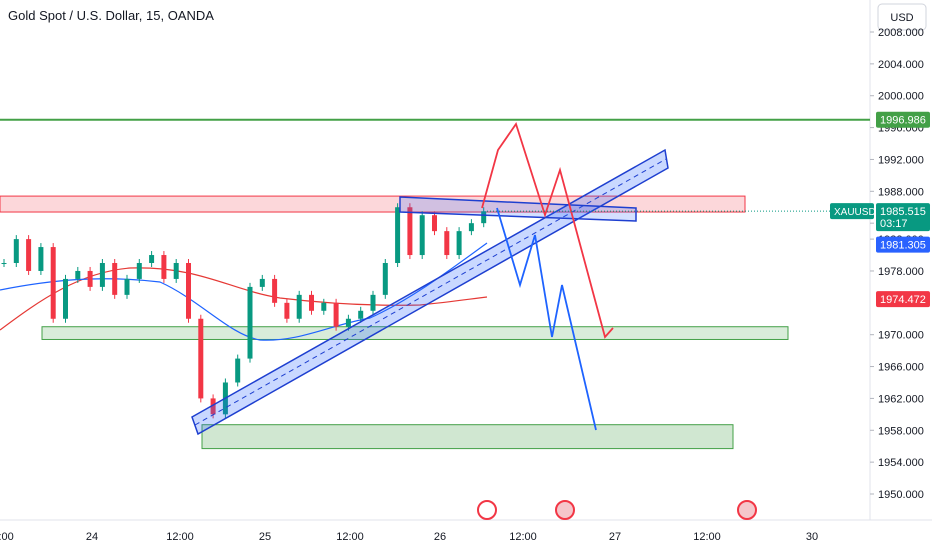  I want to click on x-tick-label: 24, so click(92, 537).